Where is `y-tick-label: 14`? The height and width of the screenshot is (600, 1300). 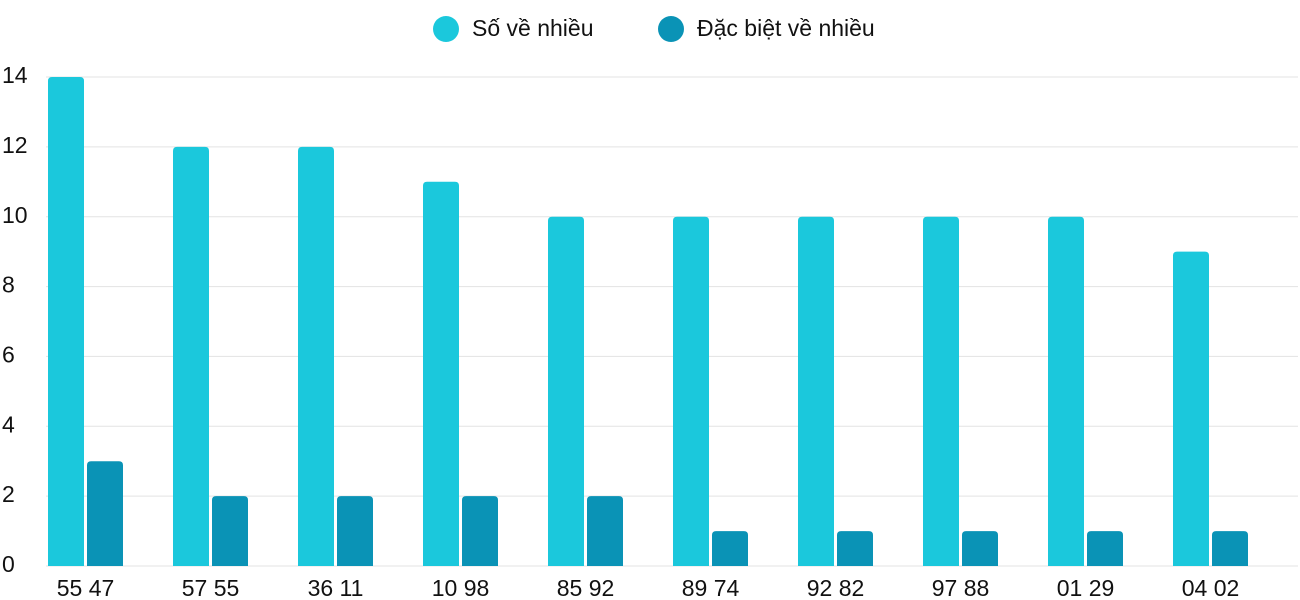
y-tick-label: 14 is located at coordinates (15, 75).